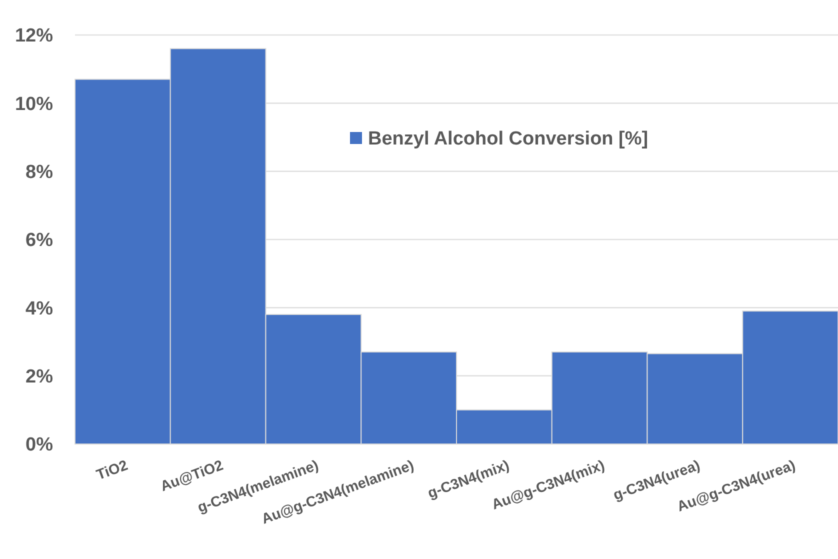  Describe the element at coordinates (34, 36) in the screenshot. I see `y-tick-label: 12%` at that location.